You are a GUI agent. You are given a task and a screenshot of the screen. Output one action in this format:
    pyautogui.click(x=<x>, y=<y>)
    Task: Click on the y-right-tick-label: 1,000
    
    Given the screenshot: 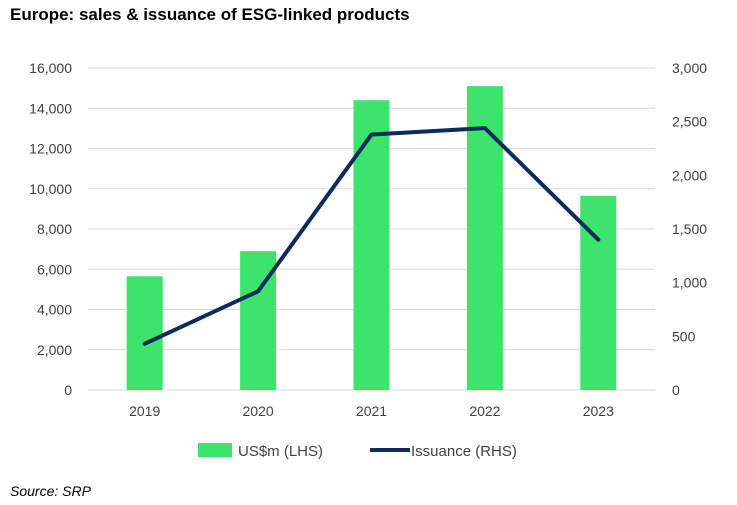 What is the action you would take?
    pyautogui.click(x=689, y=283)
    